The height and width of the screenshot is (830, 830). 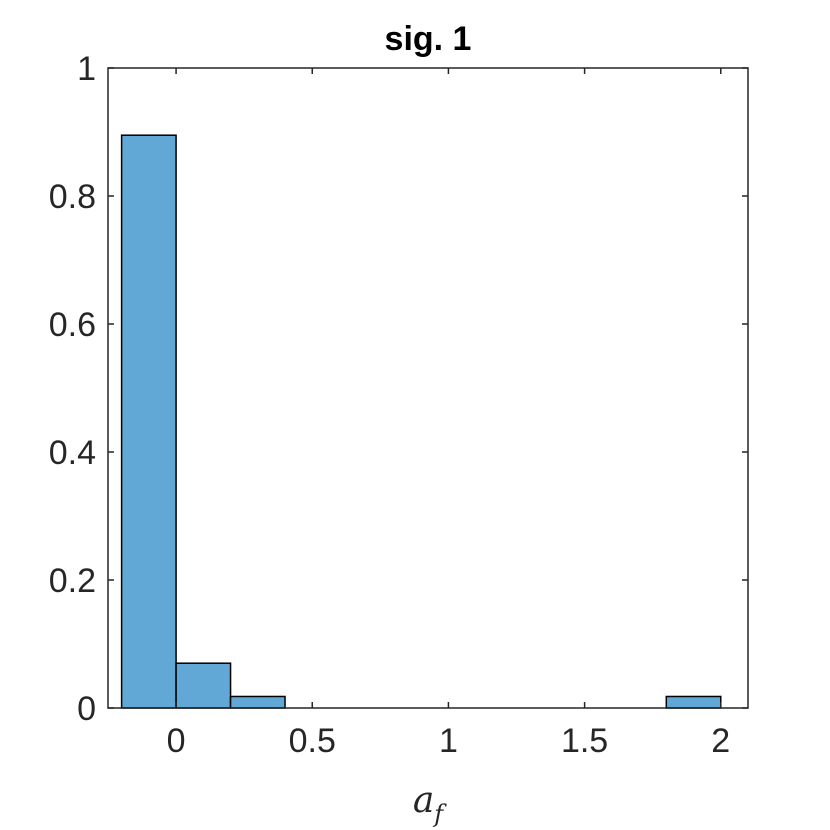 What do you see at coordinates (72, 389) in the screenshot?
I see `y-tick-labels: 0 0.2 0.4 0.6 0.8 1` at bounding box center [72, 389].